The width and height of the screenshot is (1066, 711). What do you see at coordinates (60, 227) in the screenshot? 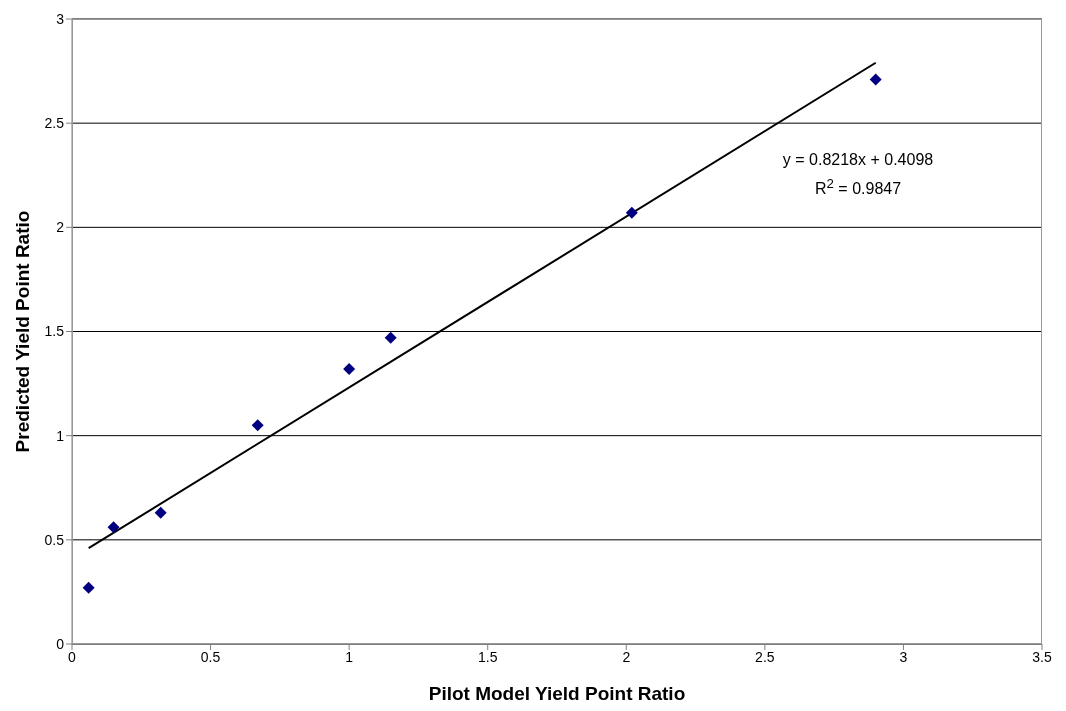
I see `y-tick-label: 2` at bounding box center [60, 227].